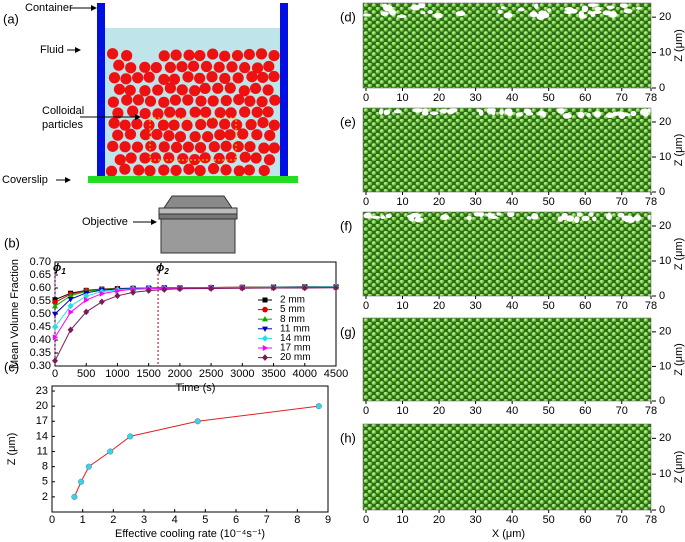 The image size is (685, 542). Describe the element at coordinates (651, 98) in the screenshot. I see `x-tick-label: 78` at that location.